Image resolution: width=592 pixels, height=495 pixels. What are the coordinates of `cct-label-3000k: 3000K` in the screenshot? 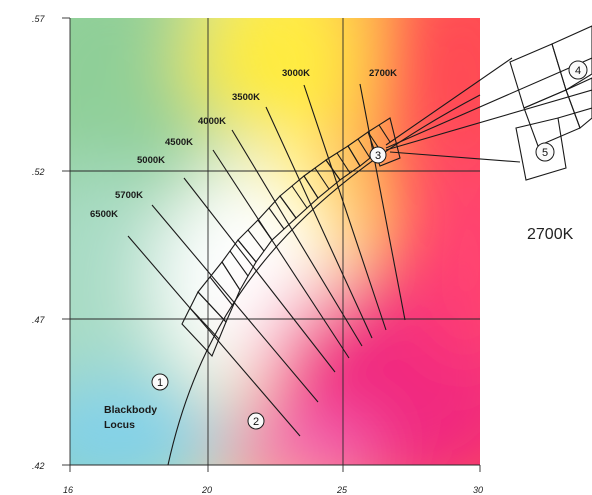 It's located at (296, 73).